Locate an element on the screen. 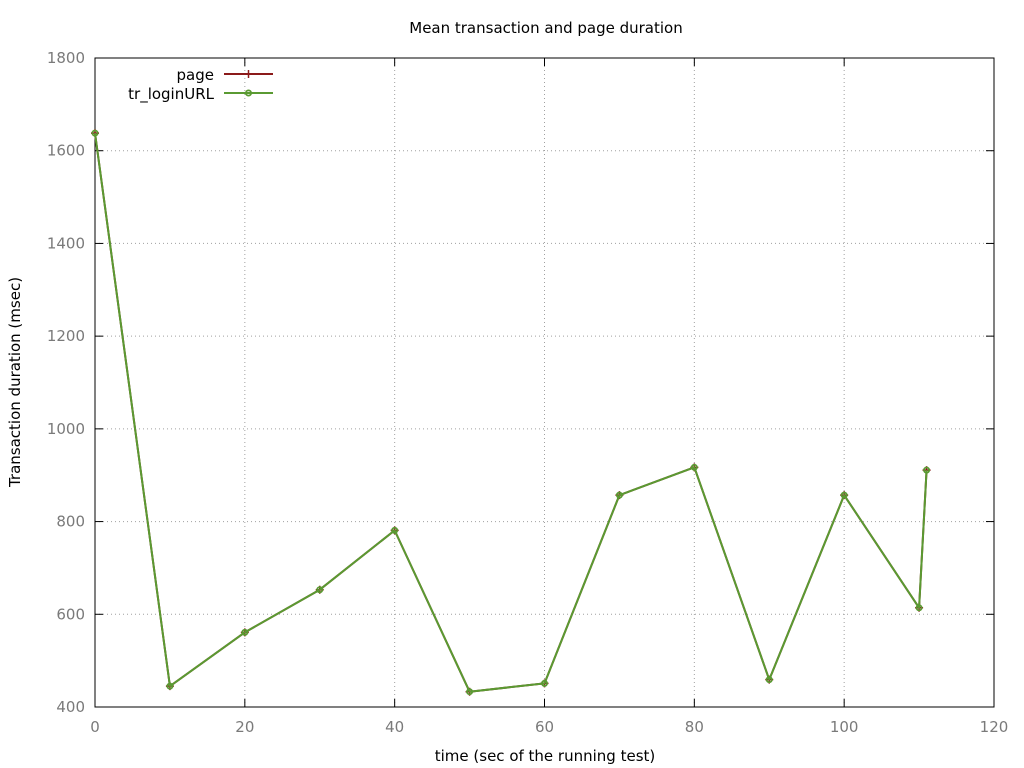  x-tick-label: 0 is located at coordinates (95, 727).